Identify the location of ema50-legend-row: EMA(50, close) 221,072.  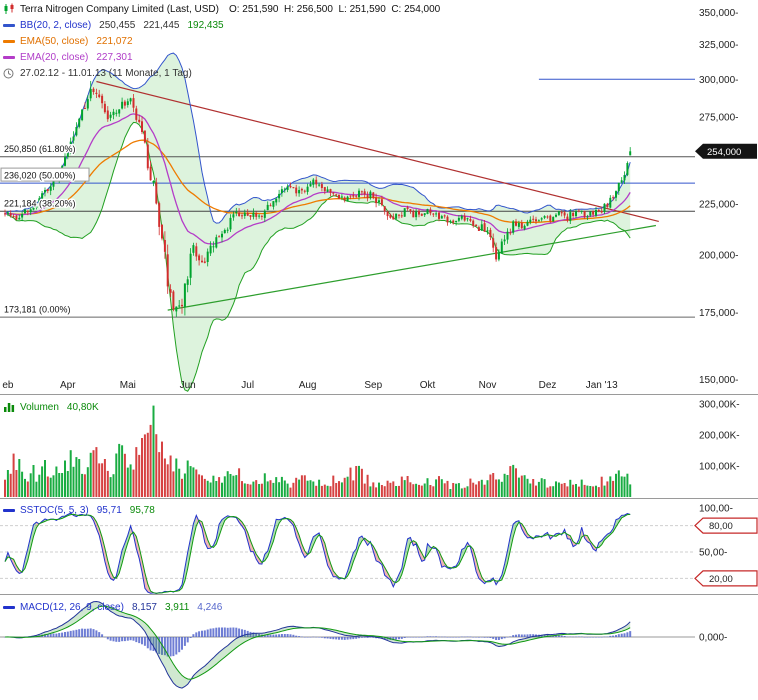
(221, 41).